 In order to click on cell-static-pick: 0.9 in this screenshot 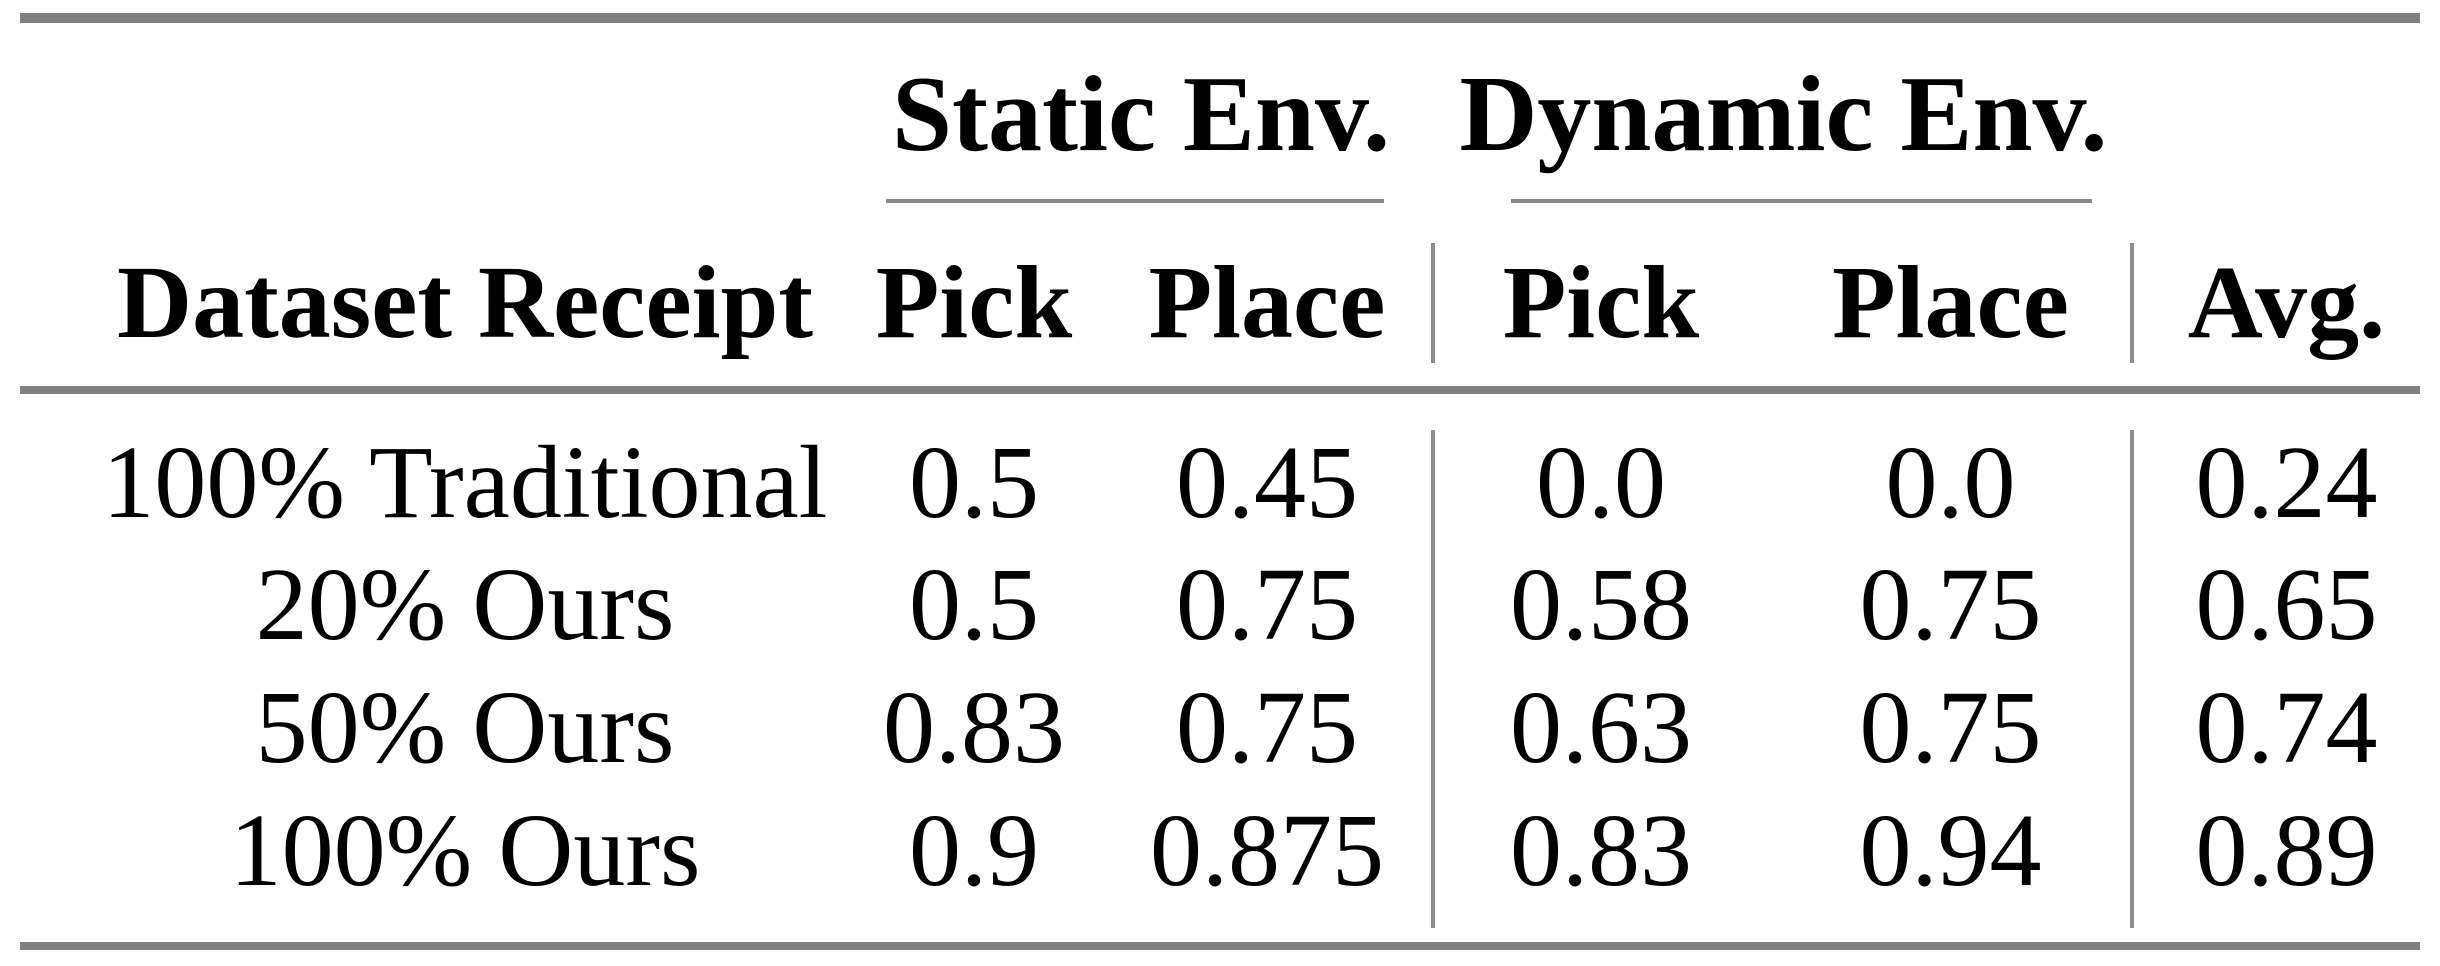, I will do `click(974, 850)`.